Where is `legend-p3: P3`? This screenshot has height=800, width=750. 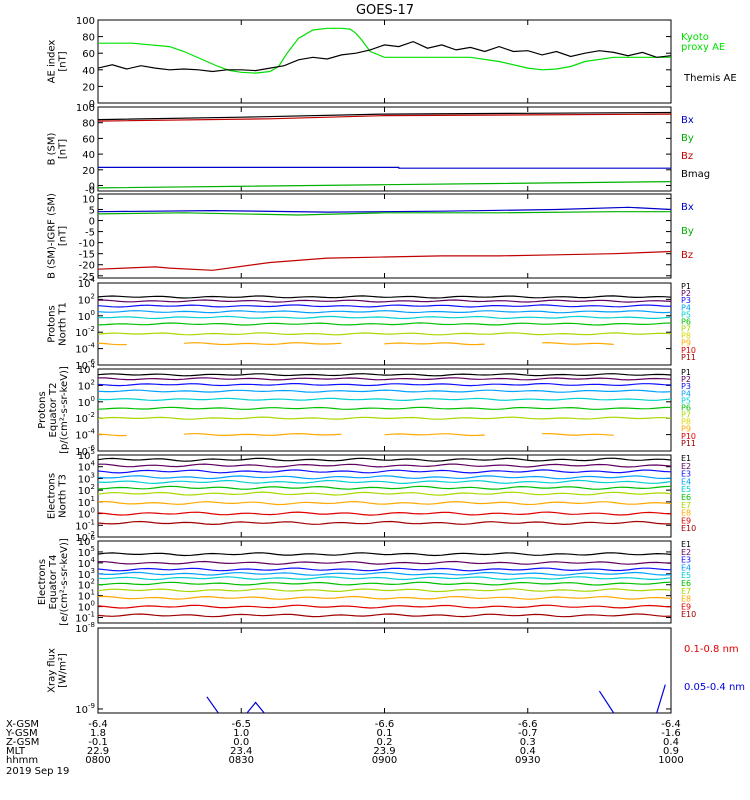 legend-p3: P3 is located at coordinates (686, 300).